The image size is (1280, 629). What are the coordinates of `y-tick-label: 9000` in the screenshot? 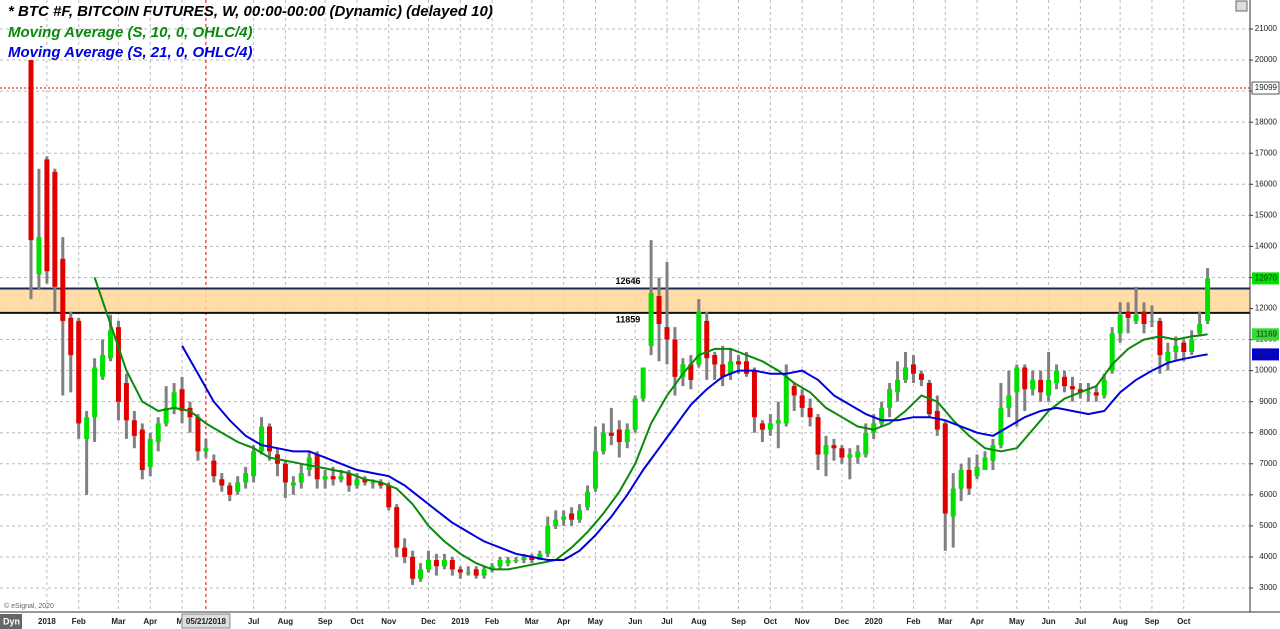 It's located at (1268, 401).